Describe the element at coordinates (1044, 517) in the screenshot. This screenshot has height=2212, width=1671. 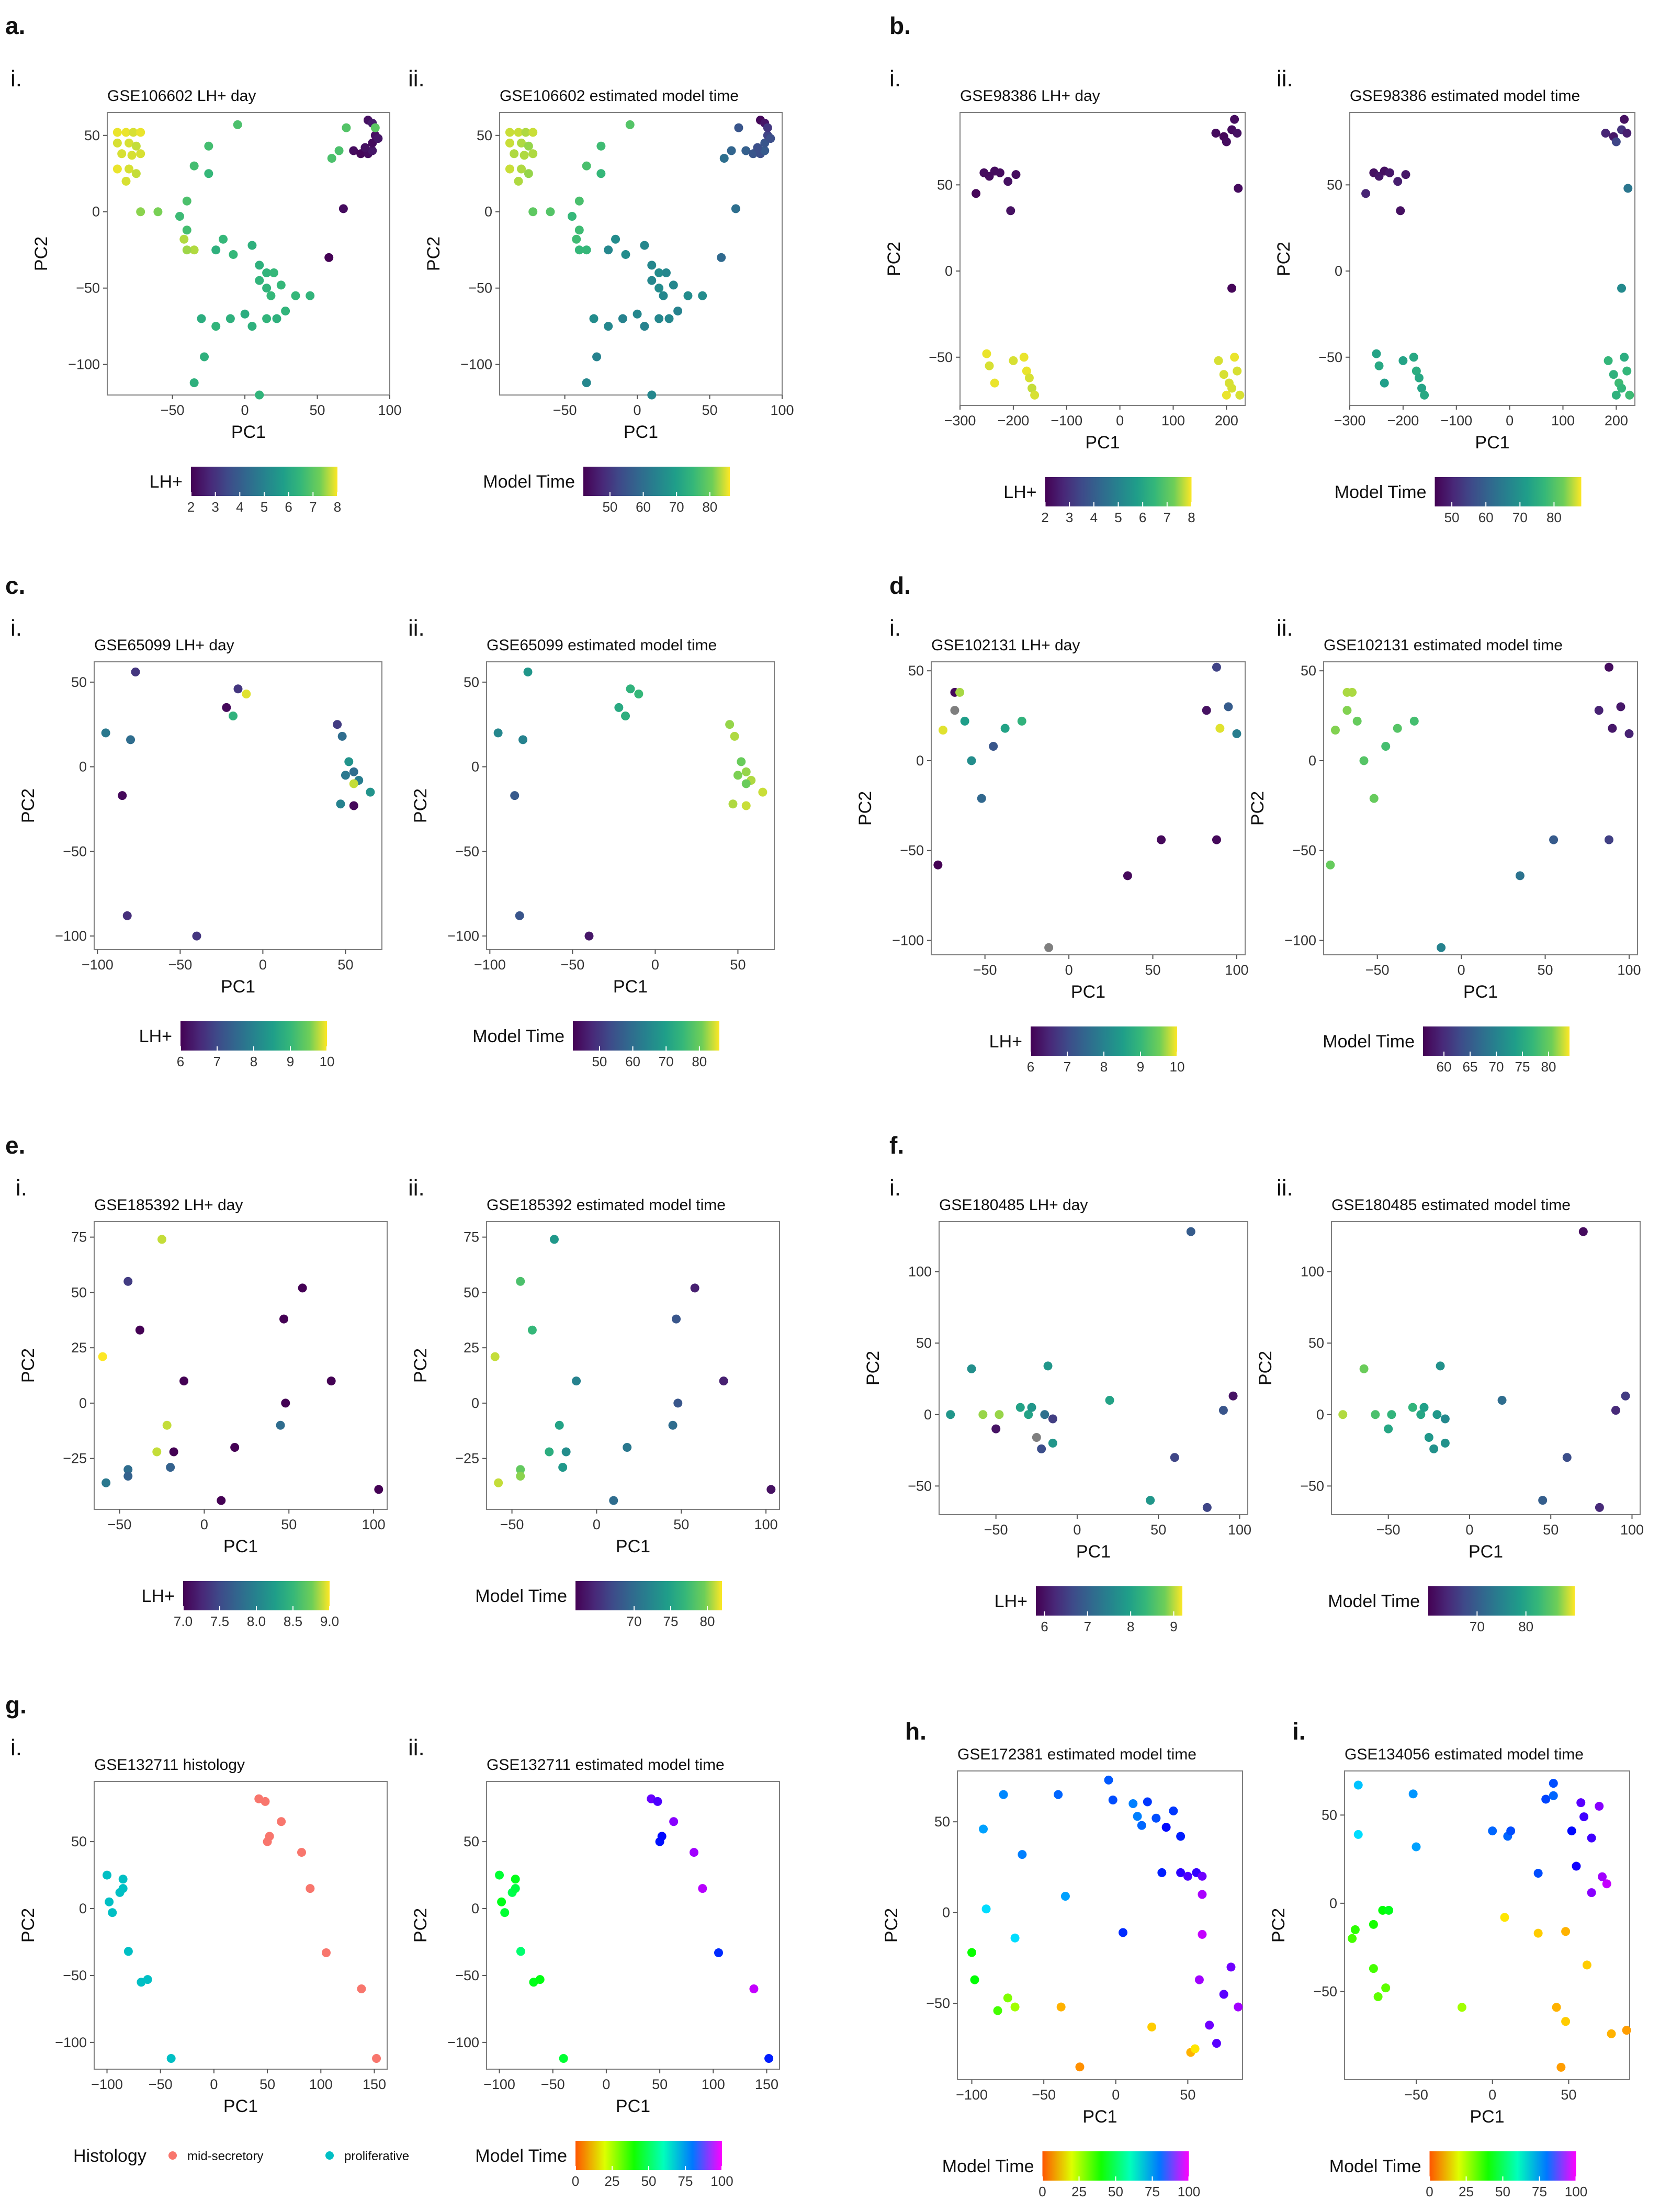
I see `colorbar-tick-label: 2` at that location.